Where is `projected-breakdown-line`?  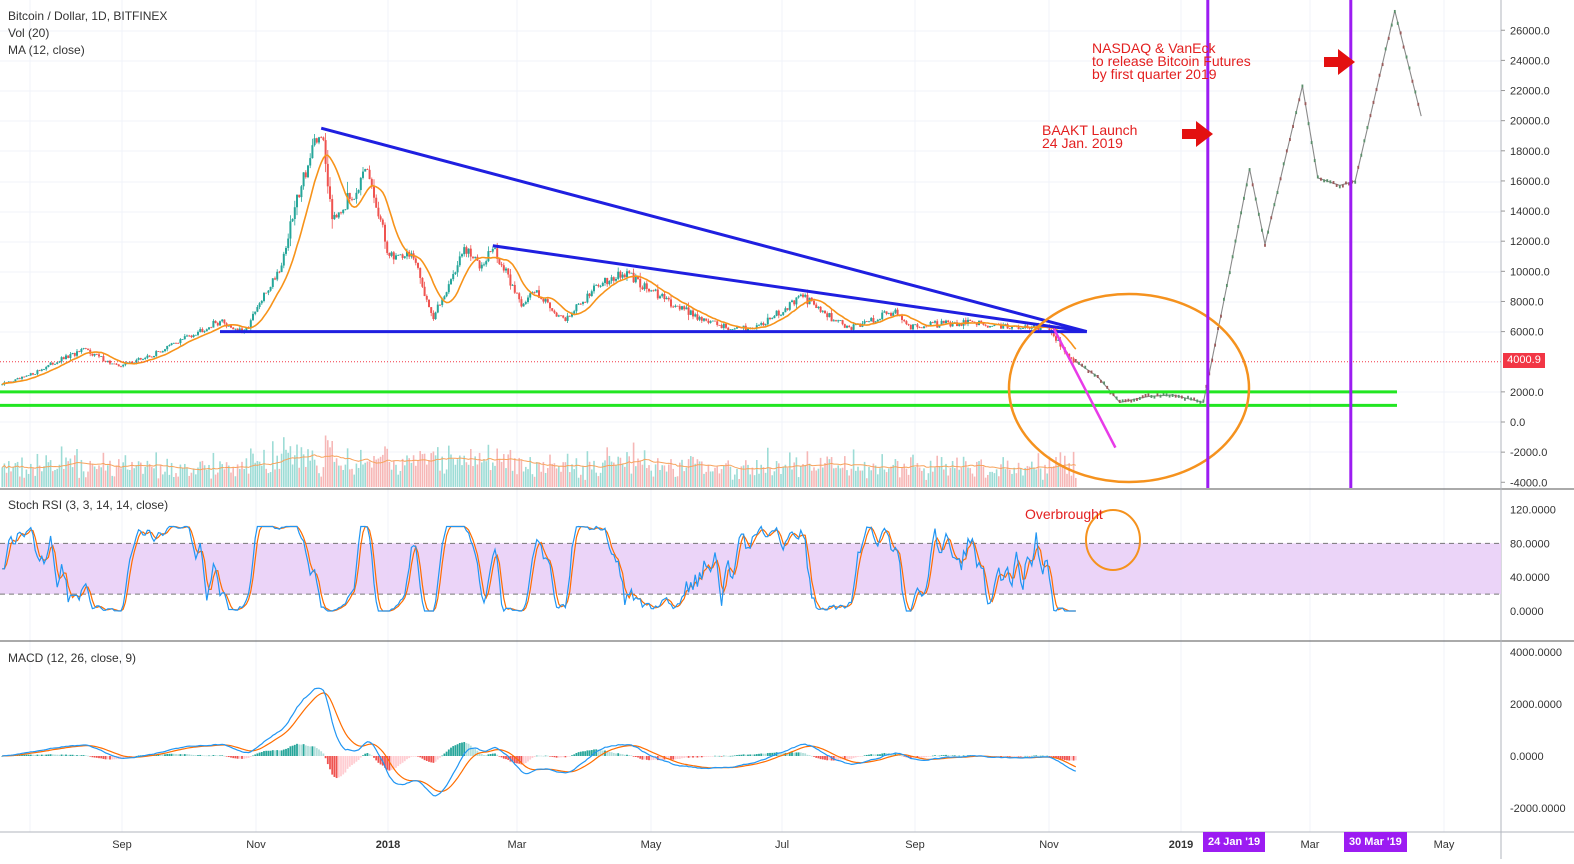 projected-breakdown-line is located at coordinates (1084, 388).